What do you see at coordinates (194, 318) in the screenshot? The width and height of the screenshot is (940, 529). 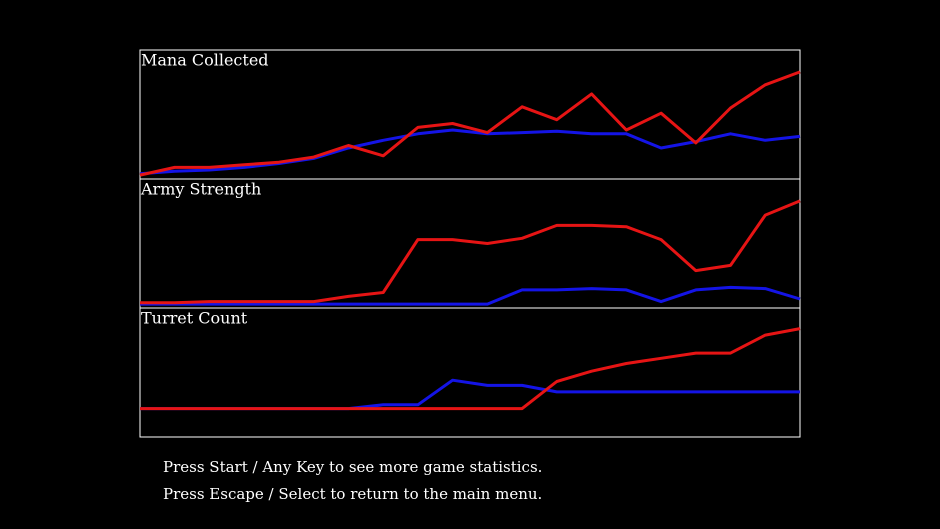 I see `chart-title: Turret Count` at bounding box center [194, 318].